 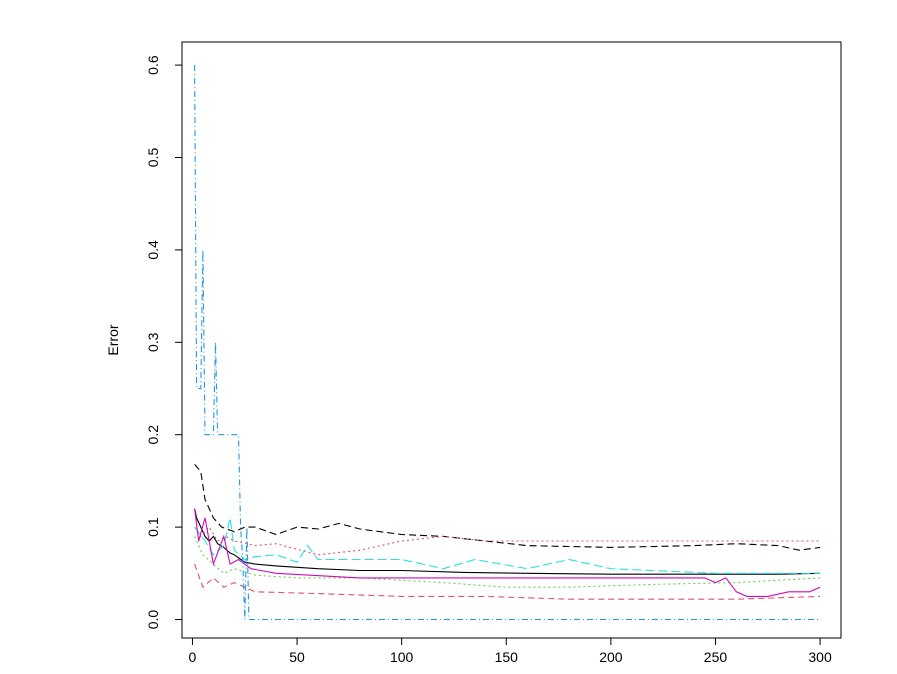 What do you see at coordinates (153, 158) in the screenshot?
I see `y-tick-label: 0.5` at bounding box center [153, 158].